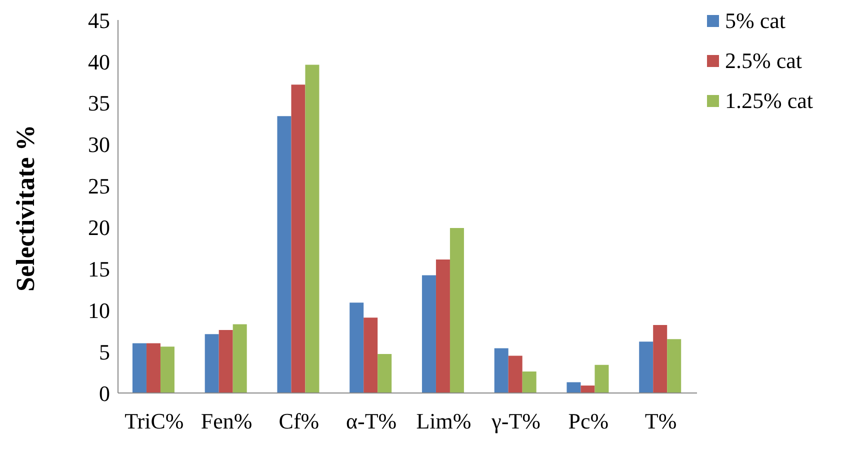 This screenshot has width=865, height=453. What do you see at coordinates (299, 421) in the screenshot?
I see `x-tick-label: Cf%` at bounding box center [299, 421].